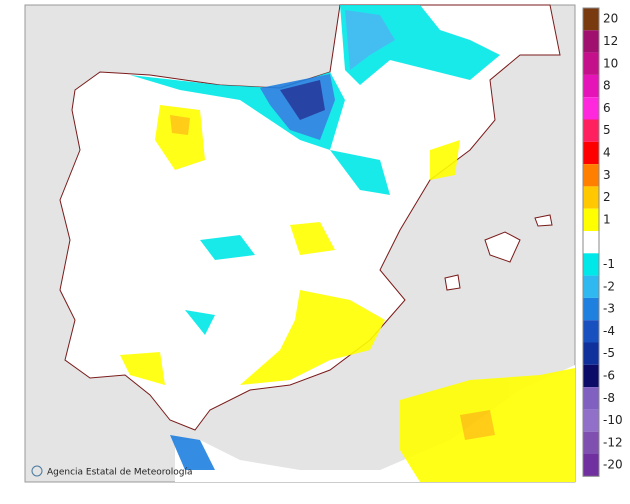  I want to click on legend-label: 8, so click(607, 86).